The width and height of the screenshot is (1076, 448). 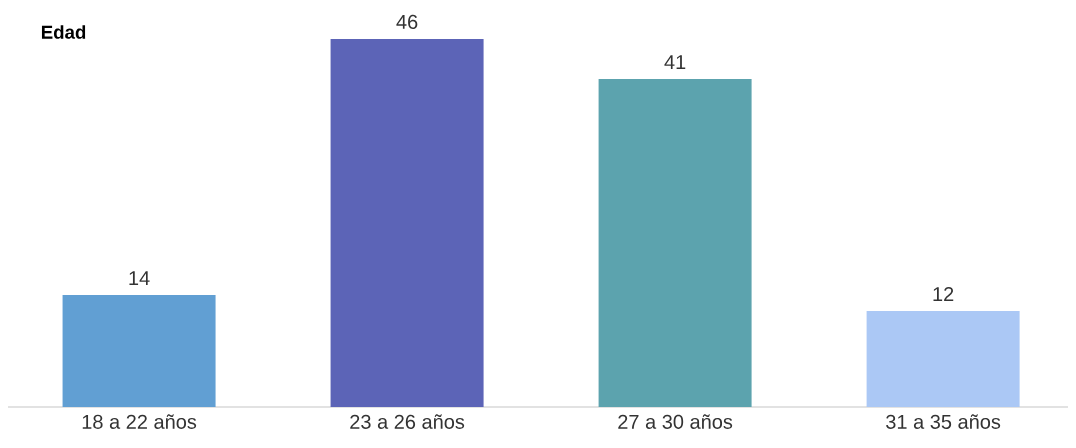 I want to click on x-tick-label: 31 a 35 años, so click(x=943, y=421).